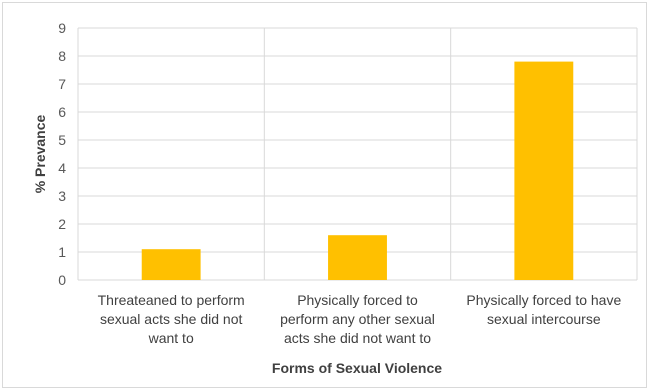  Describe the element at coordinates (62, 196) in the screenshot. I see `y-tick-label: 3` at that location.